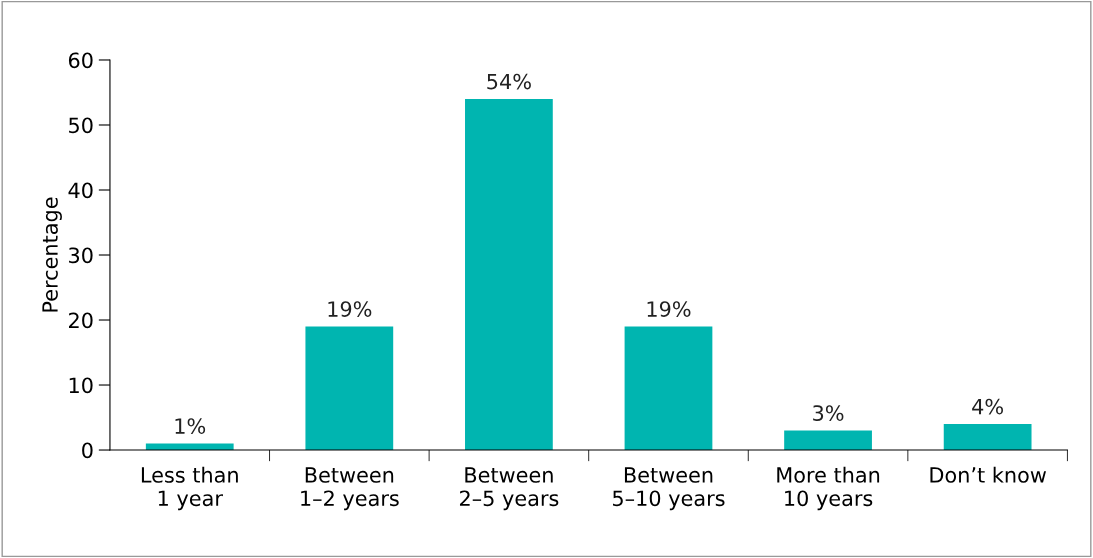 The height and width of the screenshot is (558, 1093). I want to click on data-label: 1%, so click(190, 426).